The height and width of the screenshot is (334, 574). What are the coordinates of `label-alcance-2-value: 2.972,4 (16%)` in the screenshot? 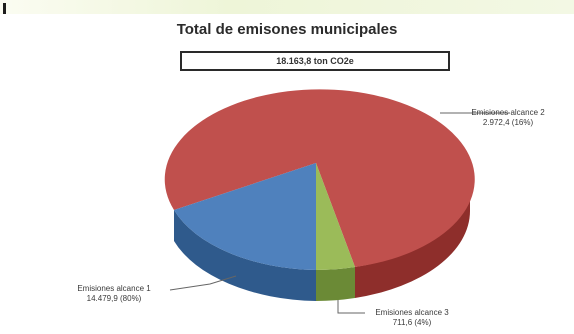 It's located at (508, 122).